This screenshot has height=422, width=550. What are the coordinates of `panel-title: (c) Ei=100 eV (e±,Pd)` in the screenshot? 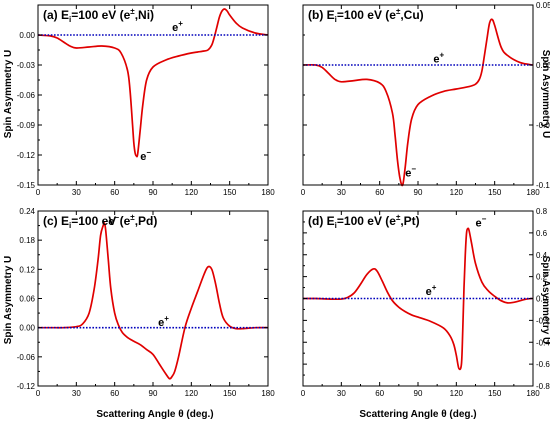 It's located at (100, 221).